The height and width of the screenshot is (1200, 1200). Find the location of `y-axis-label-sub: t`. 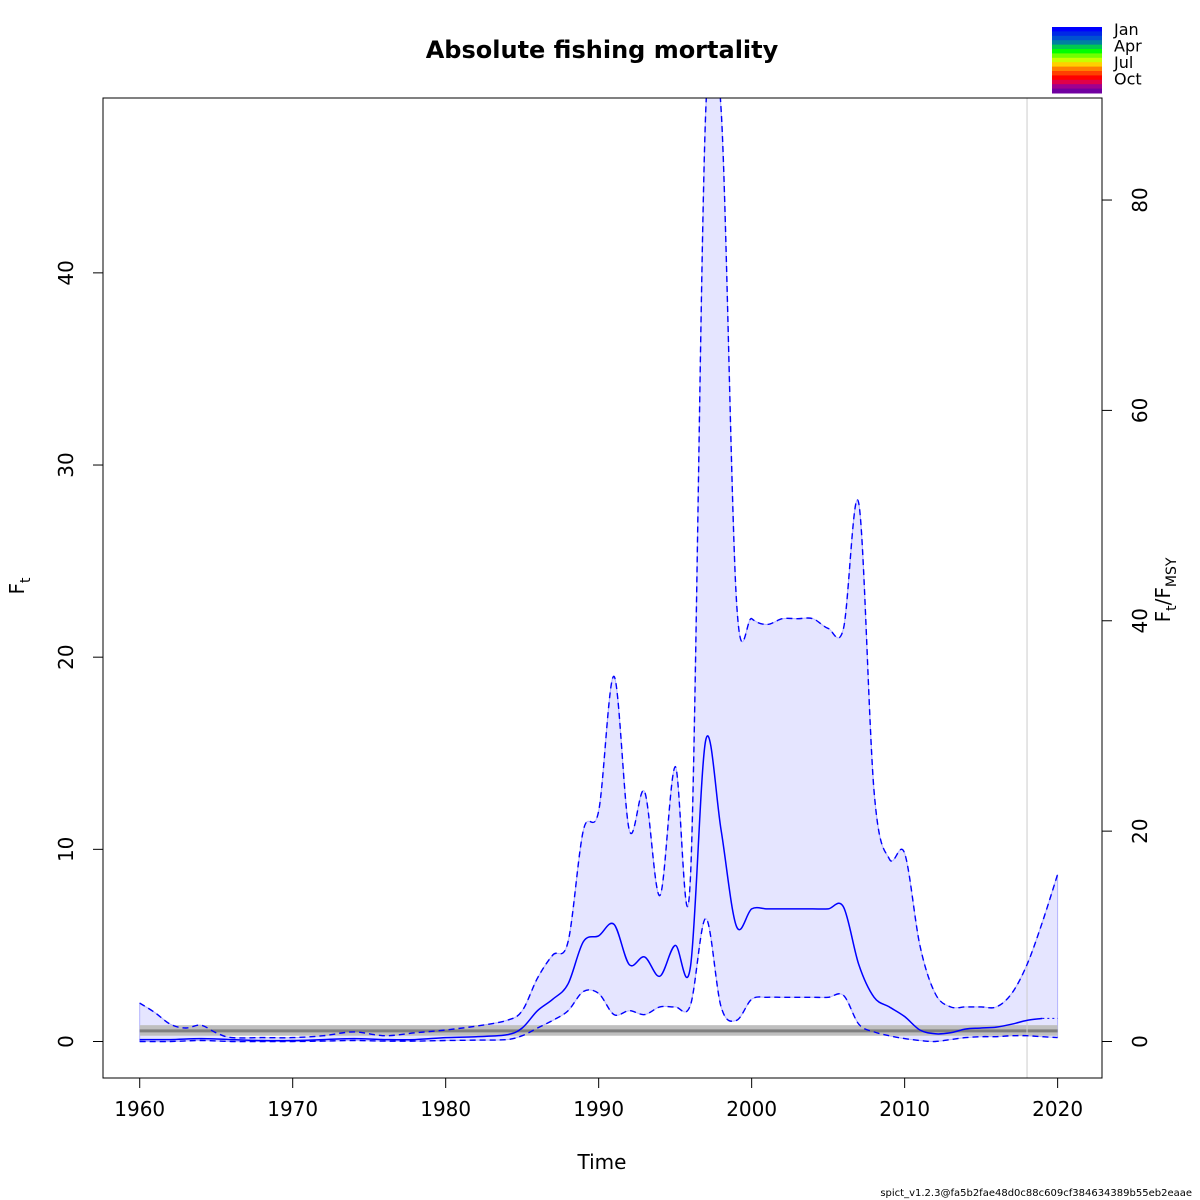

y-axis-label-sub: t is located at coordinates (26, 580).